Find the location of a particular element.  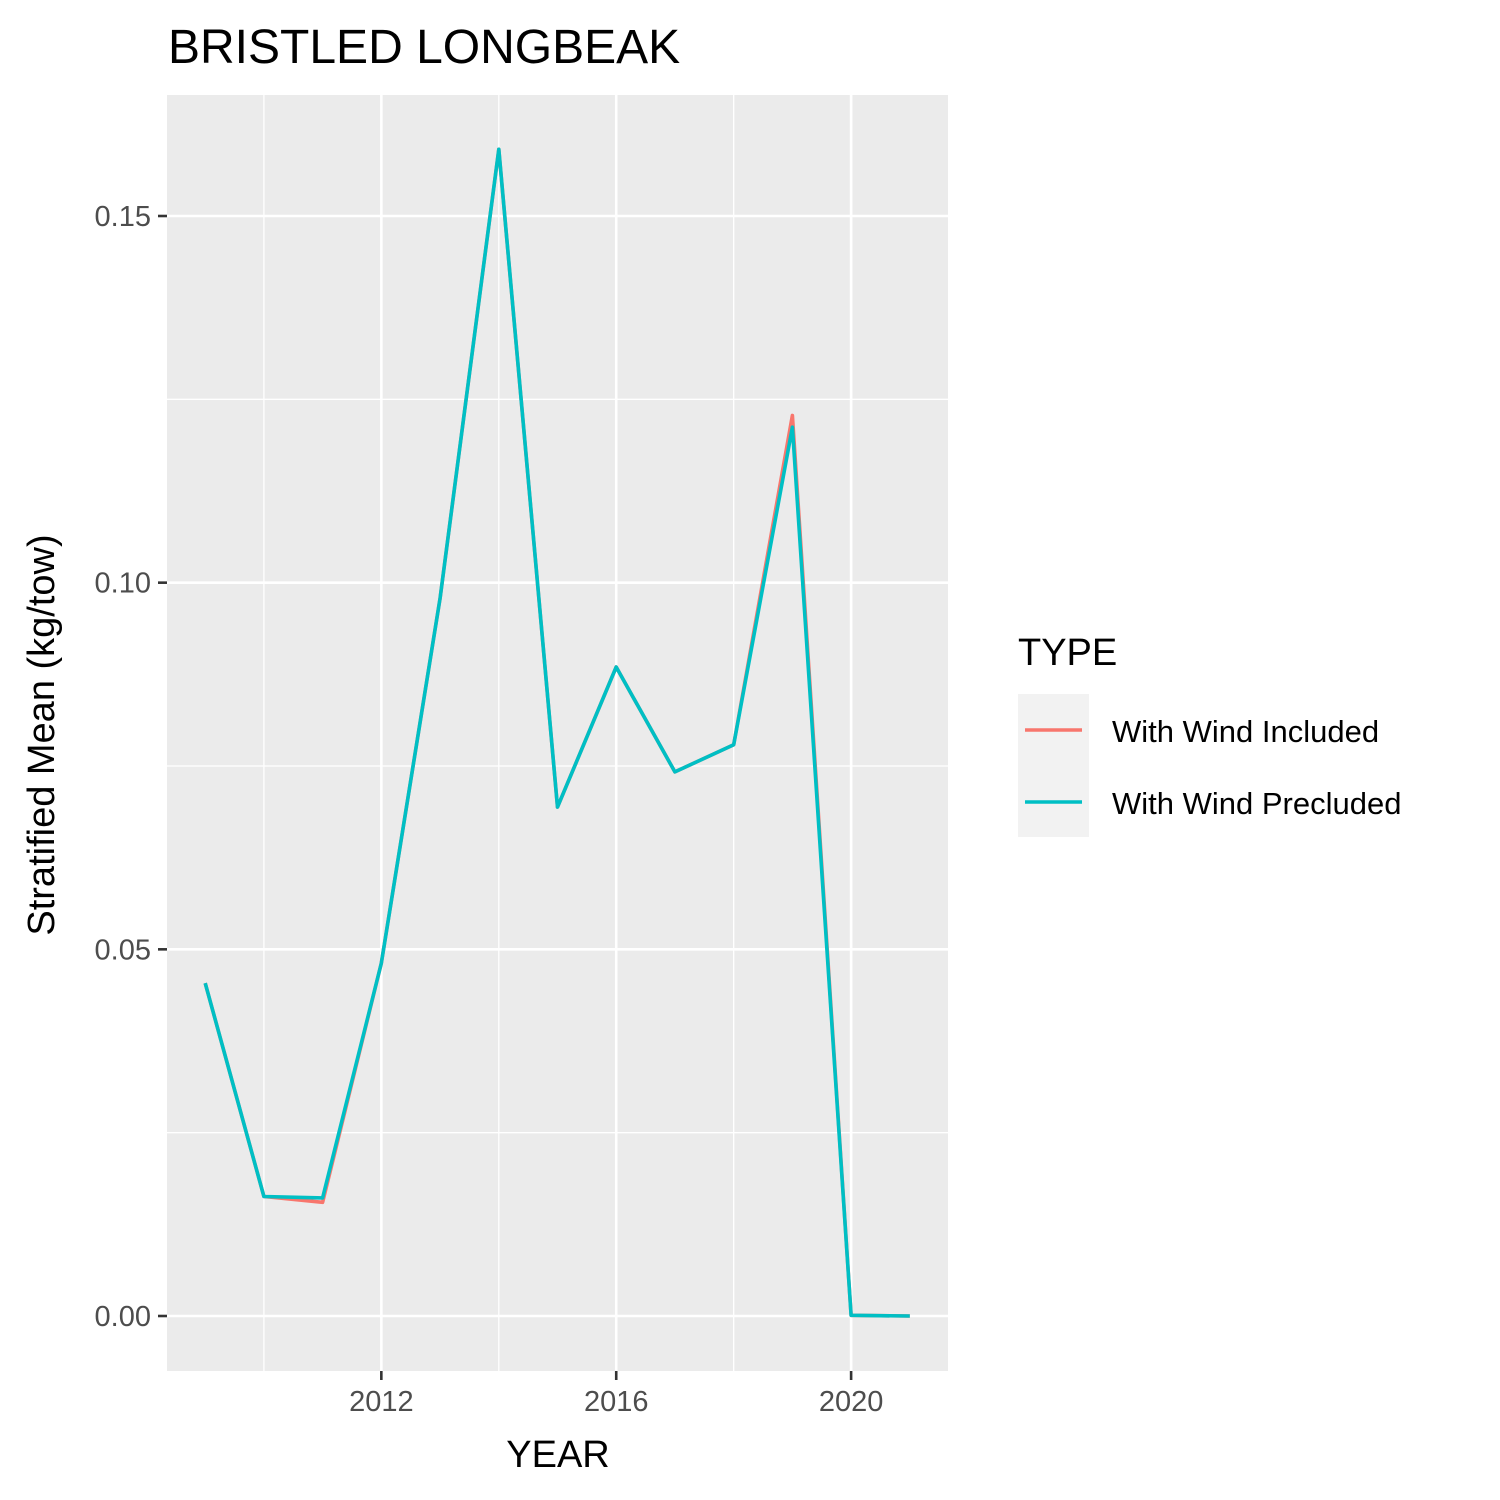

y-tick-label: 0.05 is located at coordinates (123, 950).